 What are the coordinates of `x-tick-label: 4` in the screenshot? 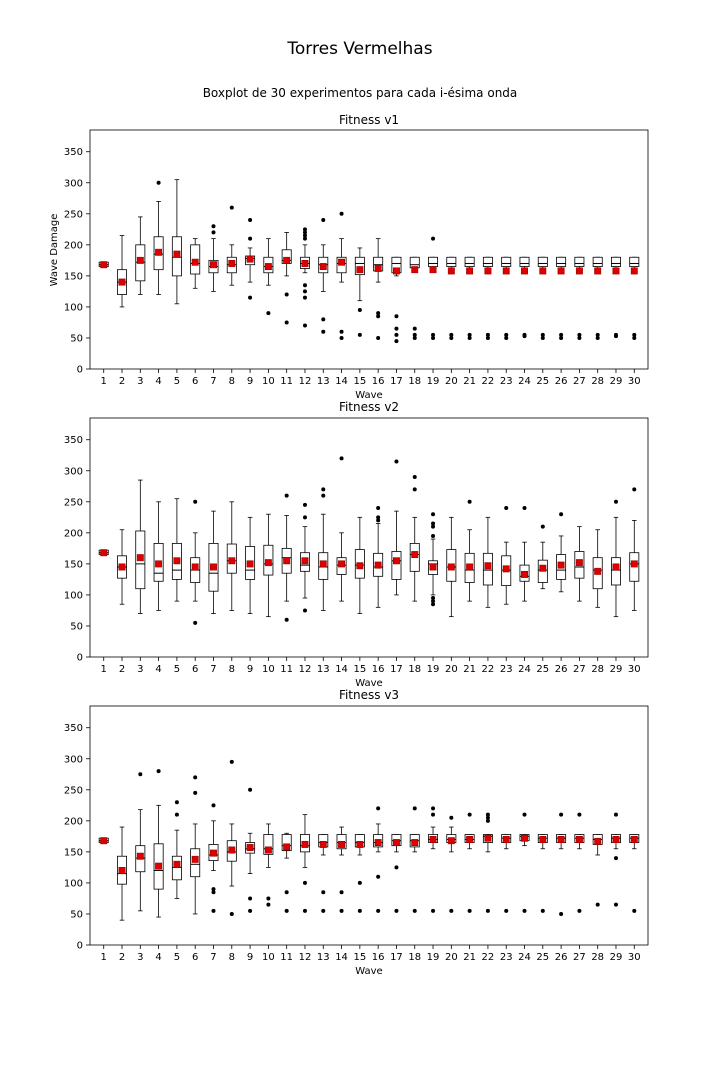 It's located at (158, 381).